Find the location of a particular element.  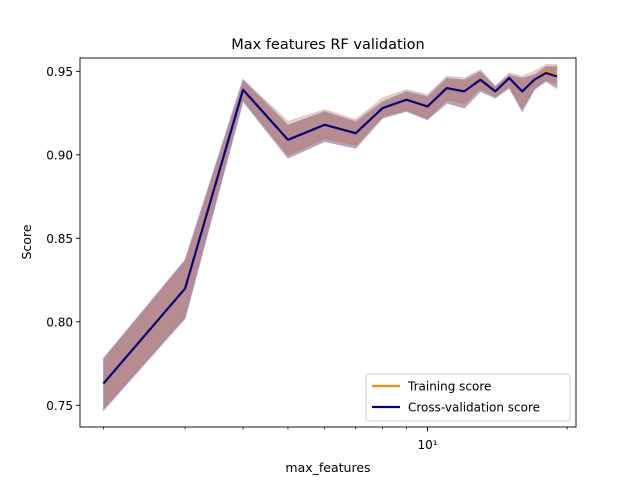

legend-box is located at coordinates (468, 397).